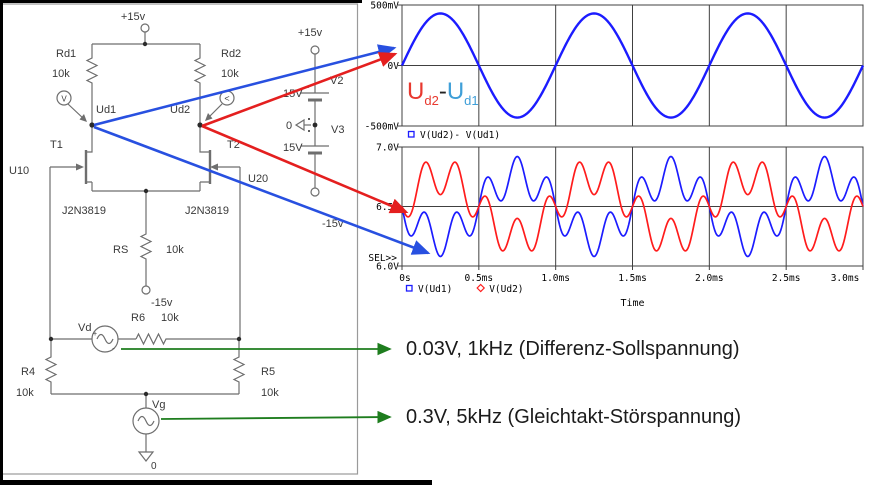 This screenshot has width=869, height=485. What do you see at coordinates (387, 148) in the screenshot?
I see `y-tick-label: 7.0V` at bounding box center [387, 148].